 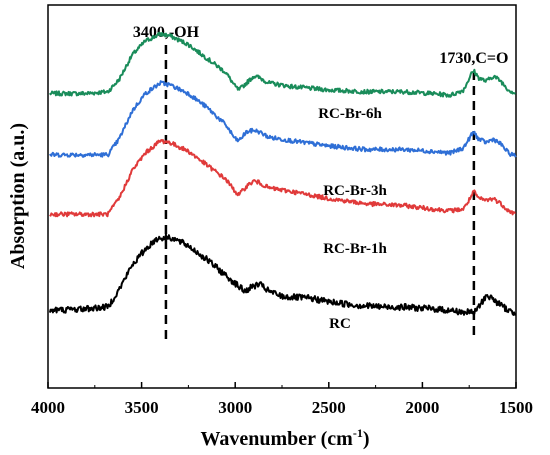 I want to click on annotation-label-0: 3400,-OH, so click(x=166, y=32).